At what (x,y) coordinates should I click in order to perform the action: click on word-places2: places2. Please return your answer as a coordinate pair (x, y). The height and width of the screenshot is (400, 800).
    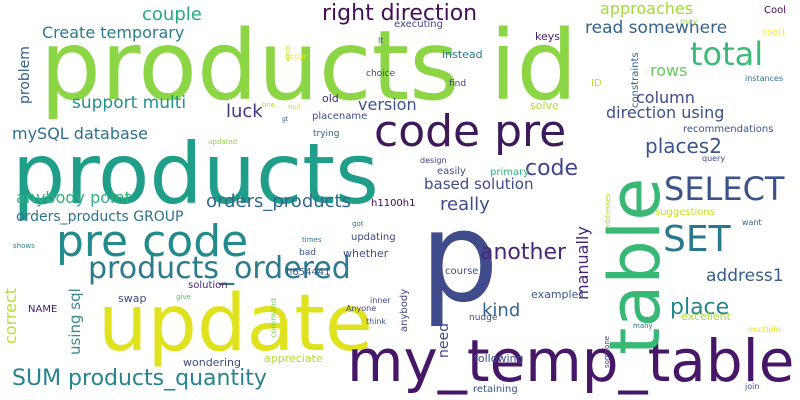
    Looking at the image, I should click on (683, 146).